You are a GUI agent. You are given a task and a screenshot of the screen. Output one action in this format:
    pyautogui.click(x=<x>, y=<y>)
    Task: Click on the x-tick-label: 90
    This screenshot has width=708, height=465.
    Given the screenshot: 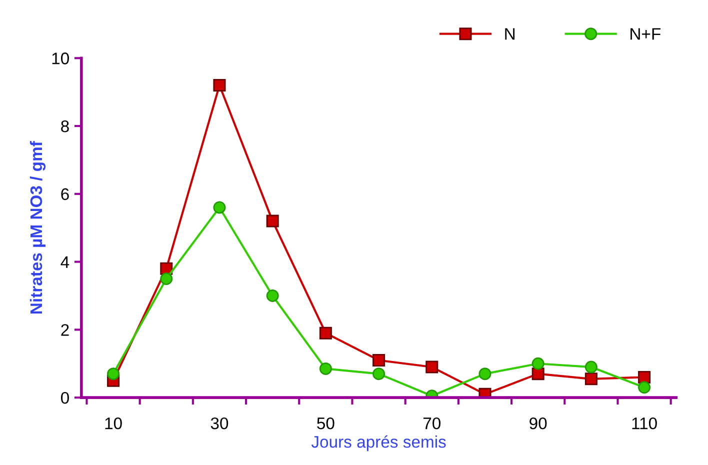 What is the action you would take?
    pyautogui.click(x=538, y=423)
    